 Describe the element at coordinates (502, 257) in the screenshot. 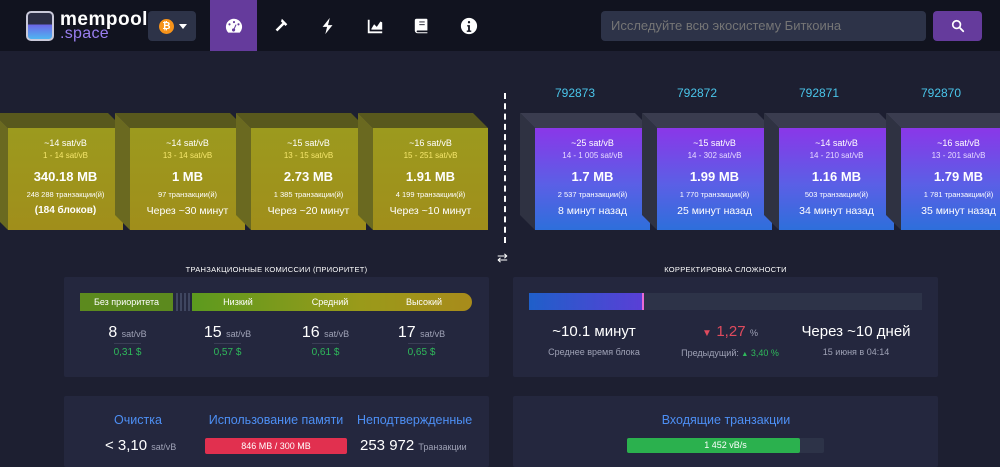

I see `swap-arrows-icon: ⇄` at that location.